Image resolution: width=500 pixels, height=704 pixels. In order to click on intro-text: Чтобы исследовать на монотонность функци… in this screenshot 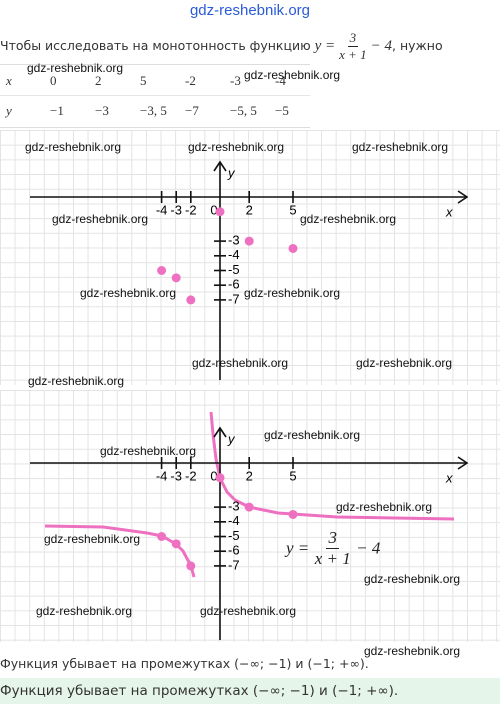, I will do `click(155, 45)`.